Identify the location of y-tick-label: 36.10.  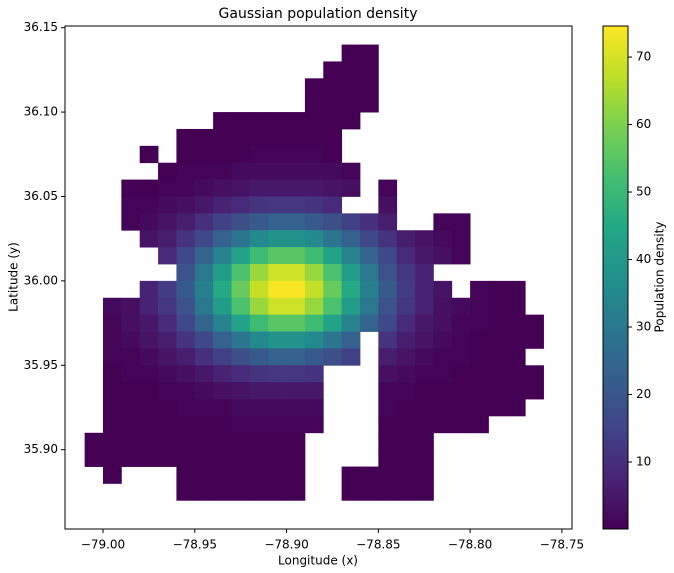
(41, 112).